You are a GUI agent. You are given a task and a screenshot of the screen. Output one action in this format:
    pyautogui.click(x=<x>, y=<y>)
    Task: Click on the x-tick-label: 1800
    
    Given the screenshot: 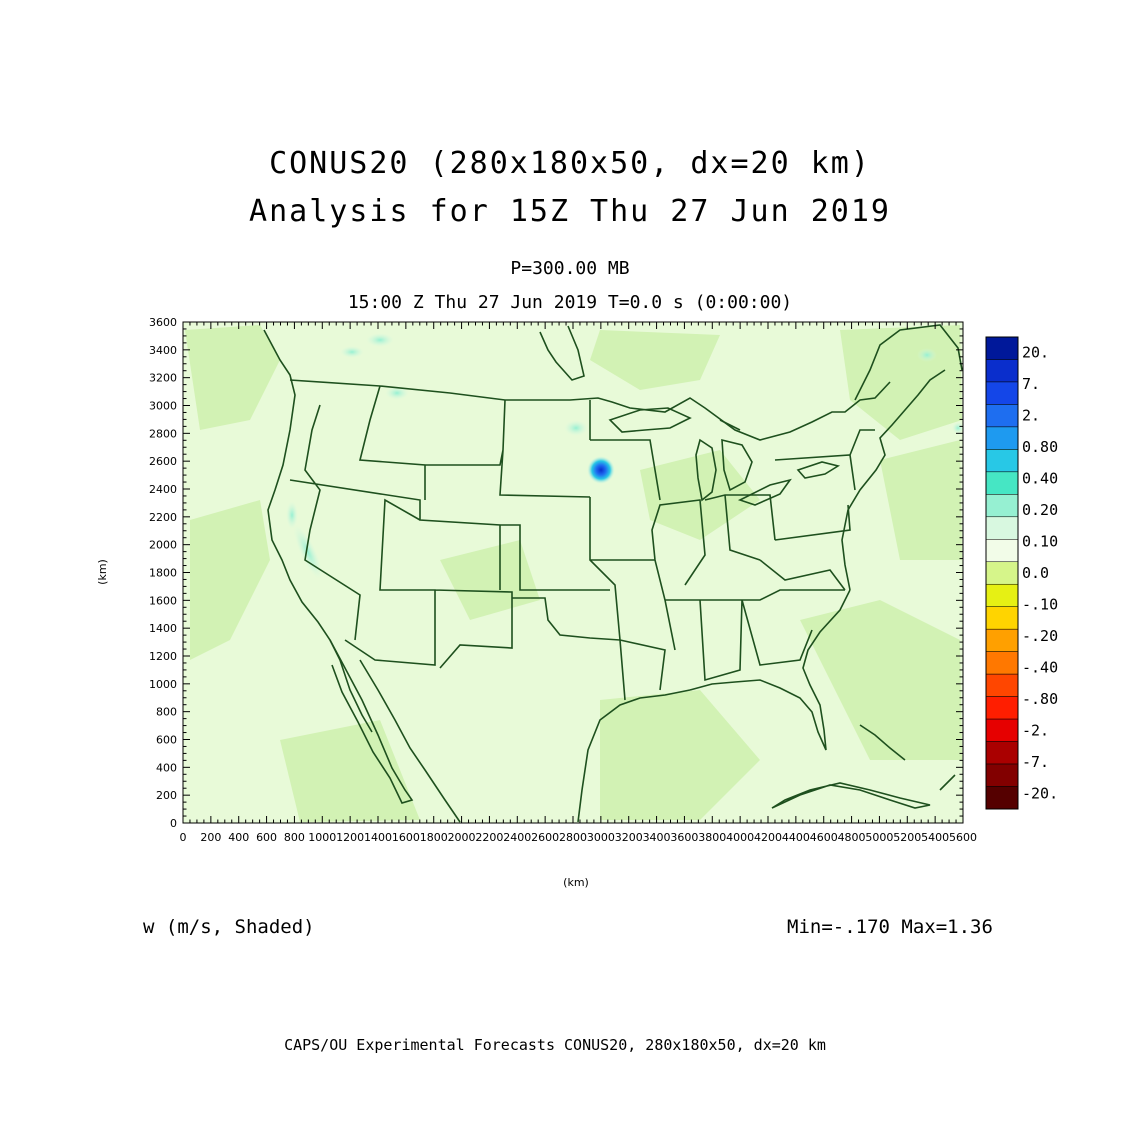 What is the action you would take?
    pyautogui.click(x=434, y=837)
    